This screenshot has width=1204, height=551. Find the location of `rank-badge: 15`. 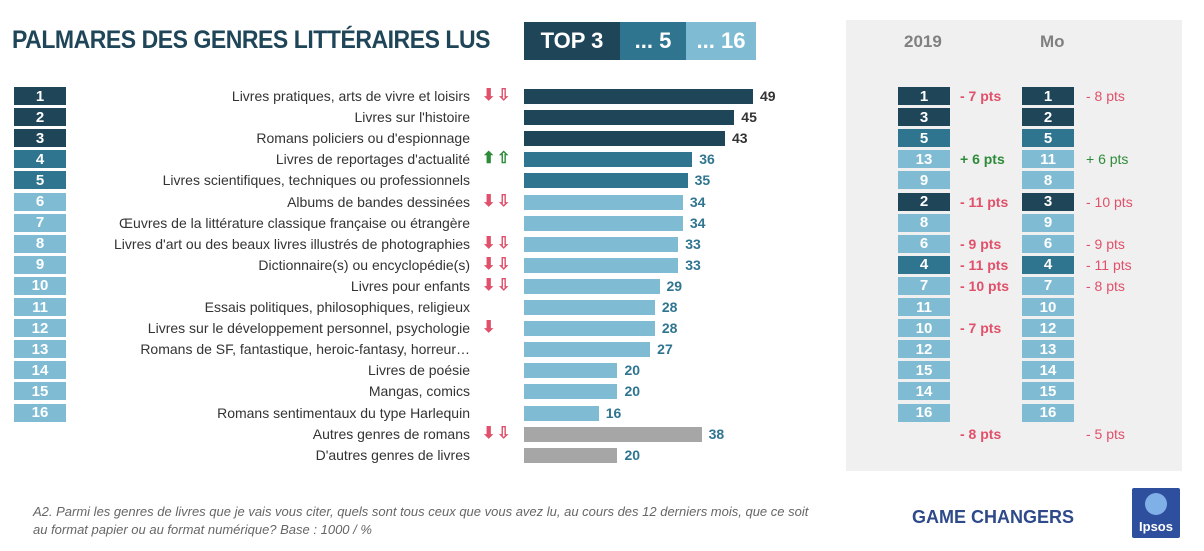

rank-badge: 15 is located at coordinates (40, 391).